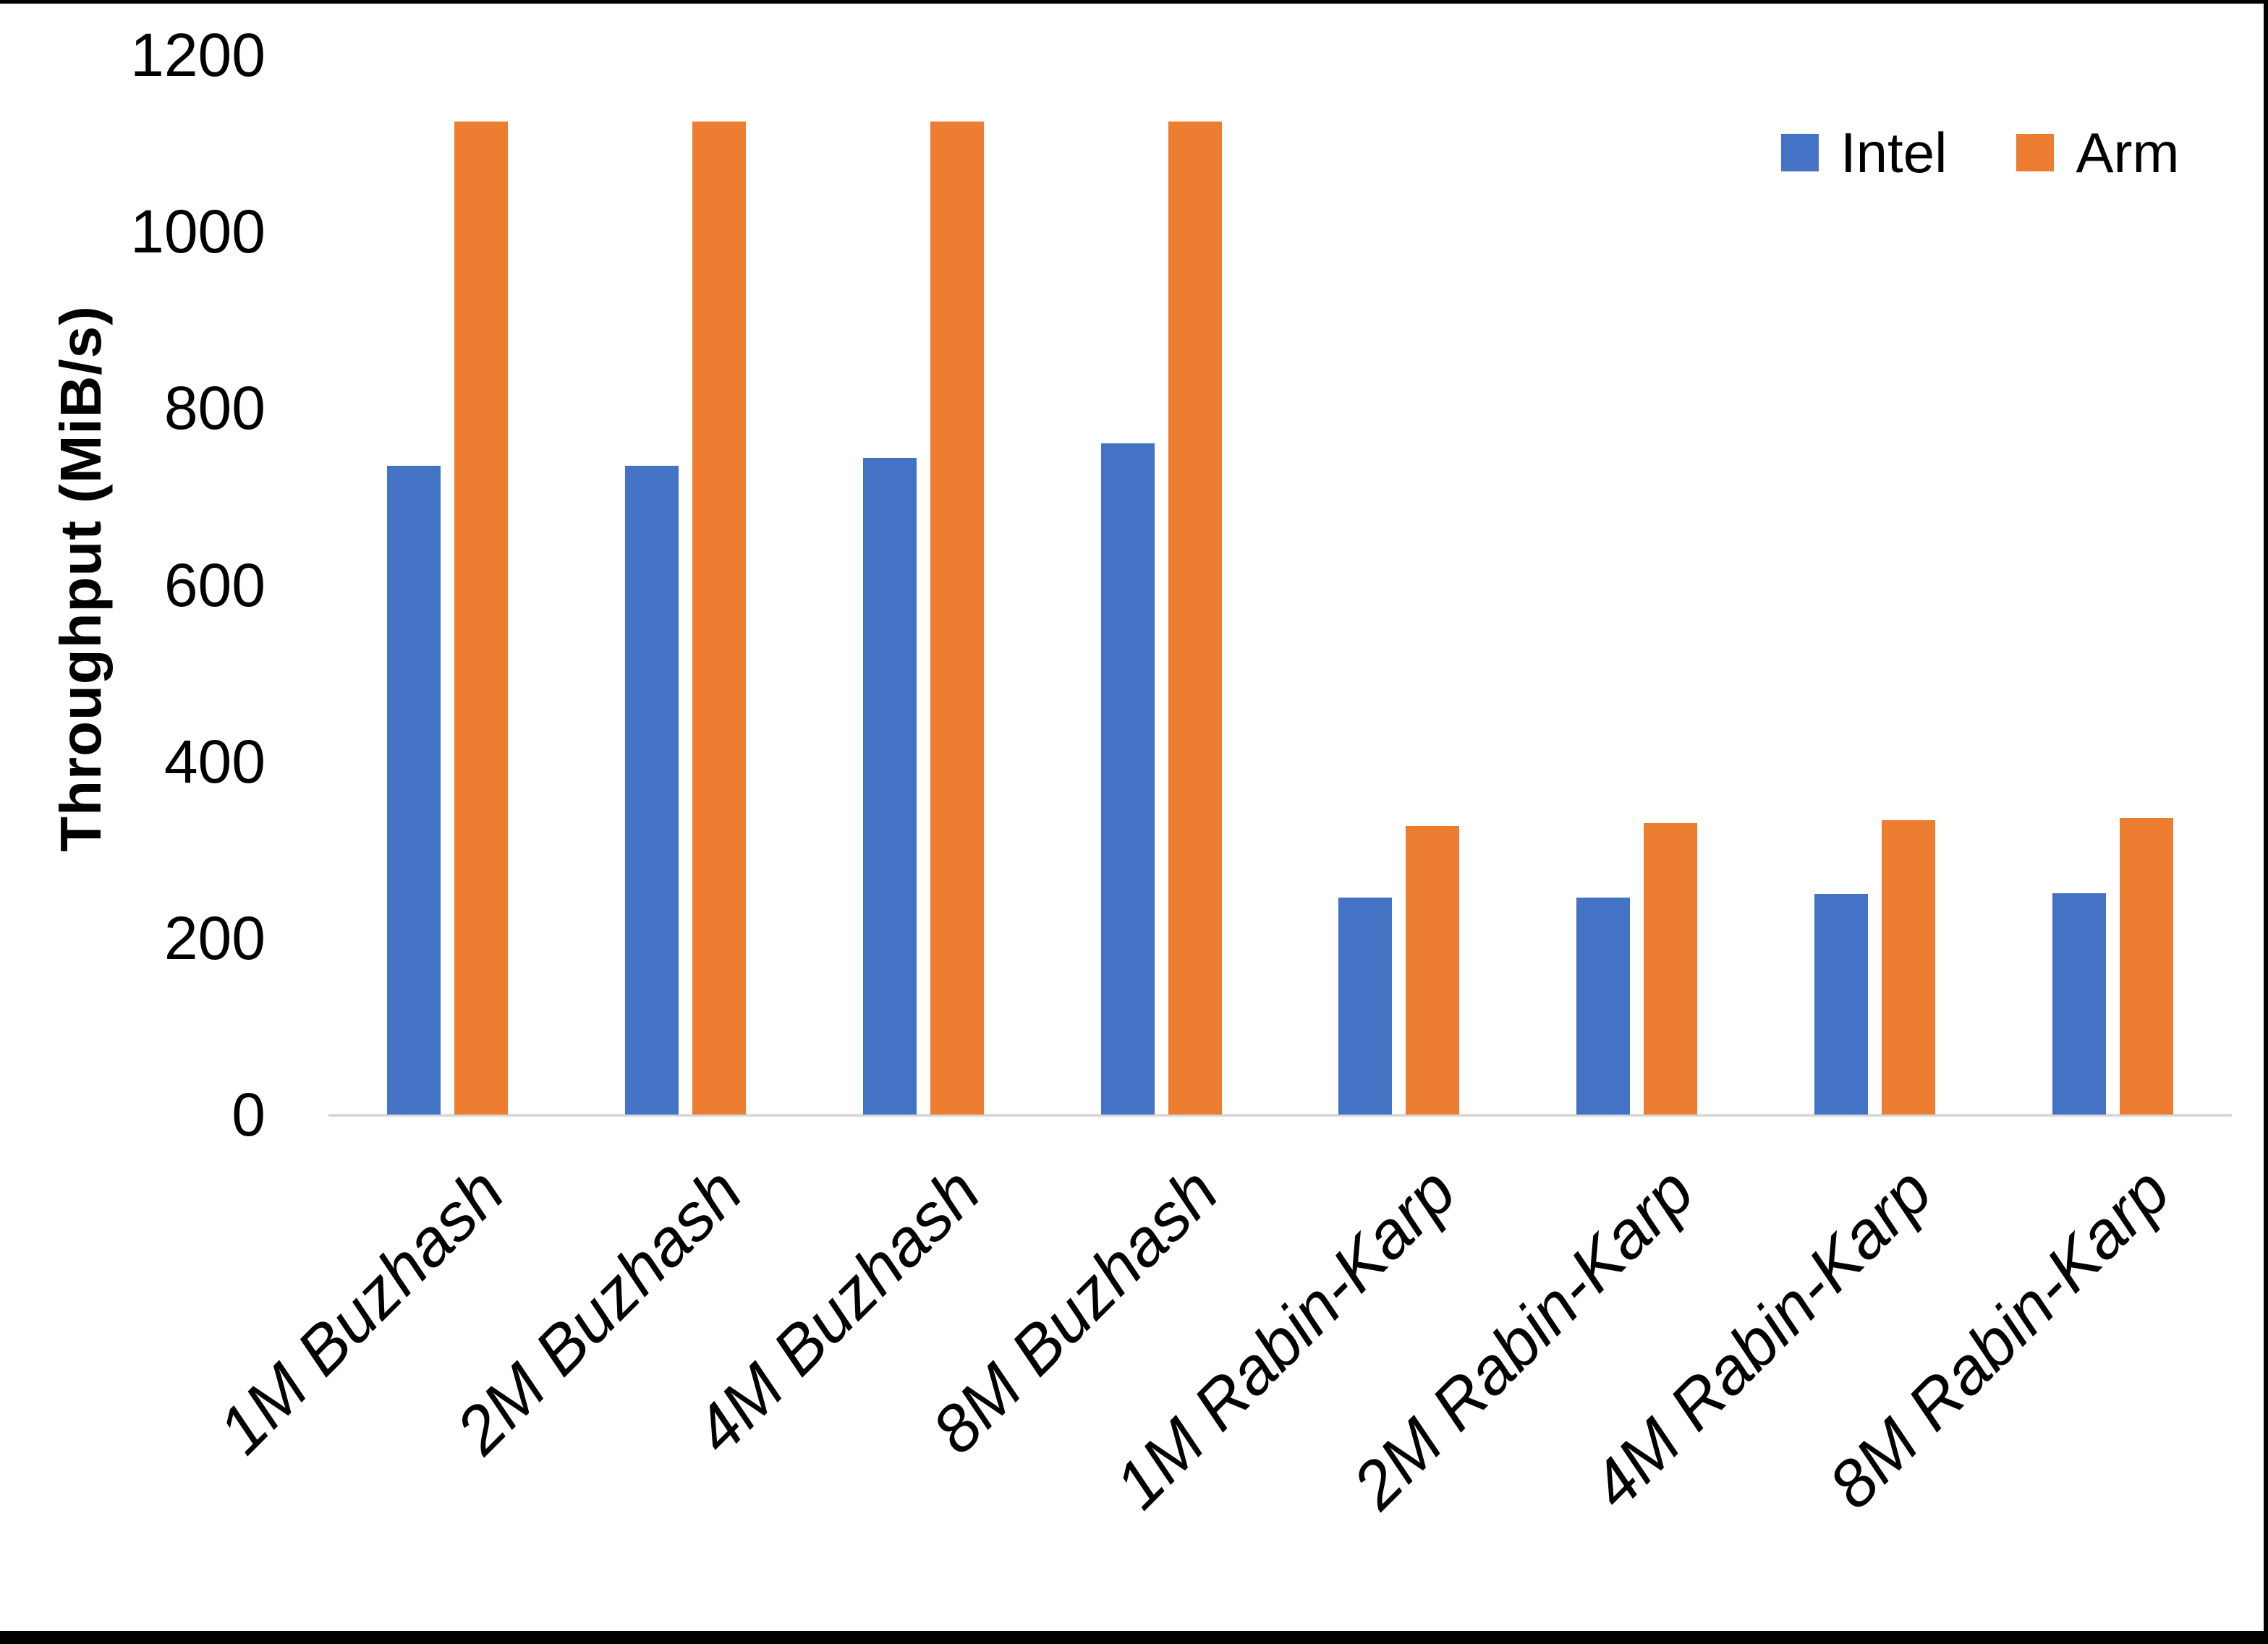 The width and height of the screenshot is (2268, 1644). Describe the element at coordinates (1670, 969) in the screenshot. I see `bar-arm-2m-rabin-karp` at that location.